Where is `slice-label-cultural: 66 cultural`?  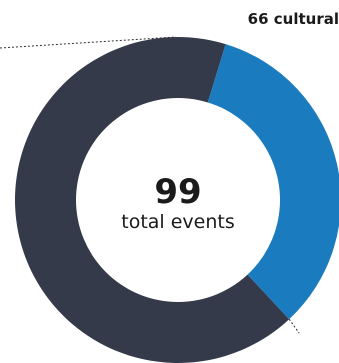 slice-label-cultural: 66 cultural is located at coordinates (293, 19).